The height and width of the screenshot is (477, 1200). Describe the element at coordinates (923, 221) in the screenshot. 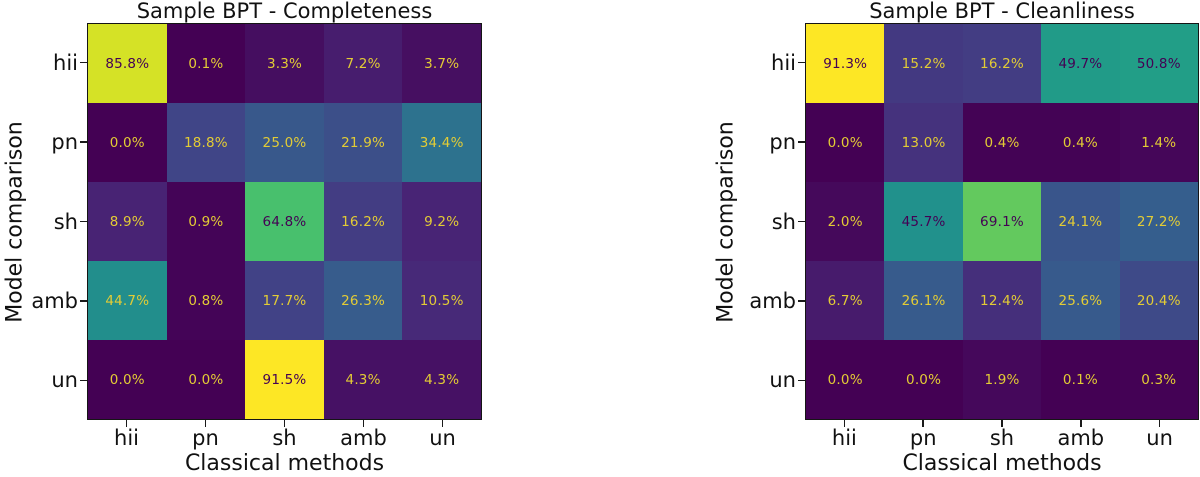

I see `heatmap-cell-r2c1: 45.7%` at that location.